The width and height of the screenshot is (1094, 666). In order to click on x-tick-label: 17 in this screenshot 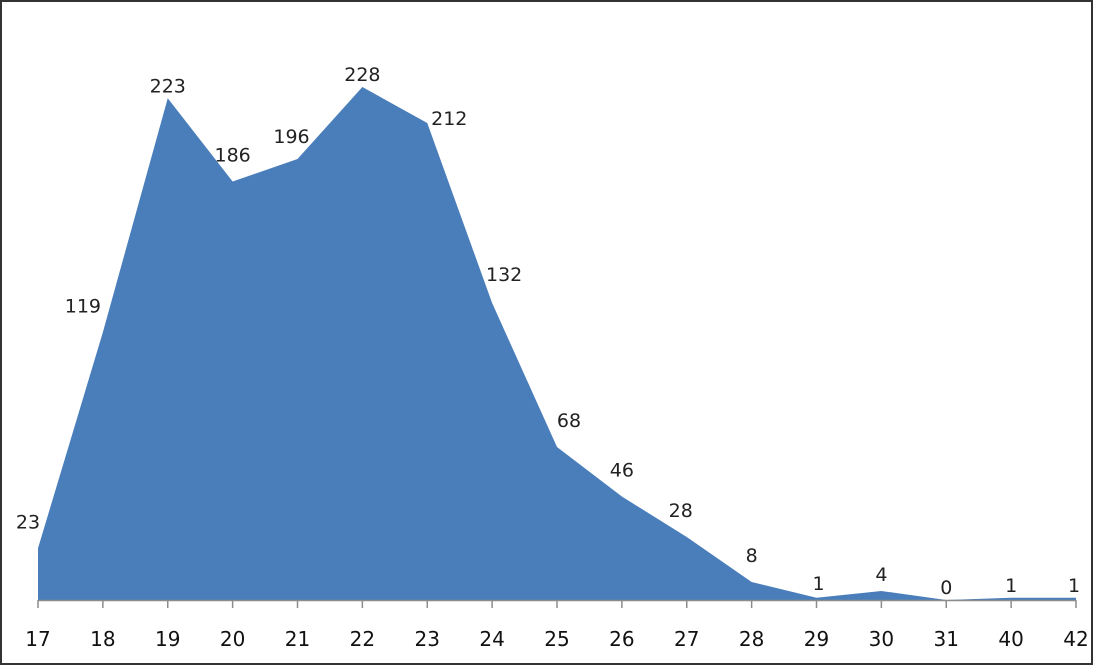, I will do `click(37, 639)`.